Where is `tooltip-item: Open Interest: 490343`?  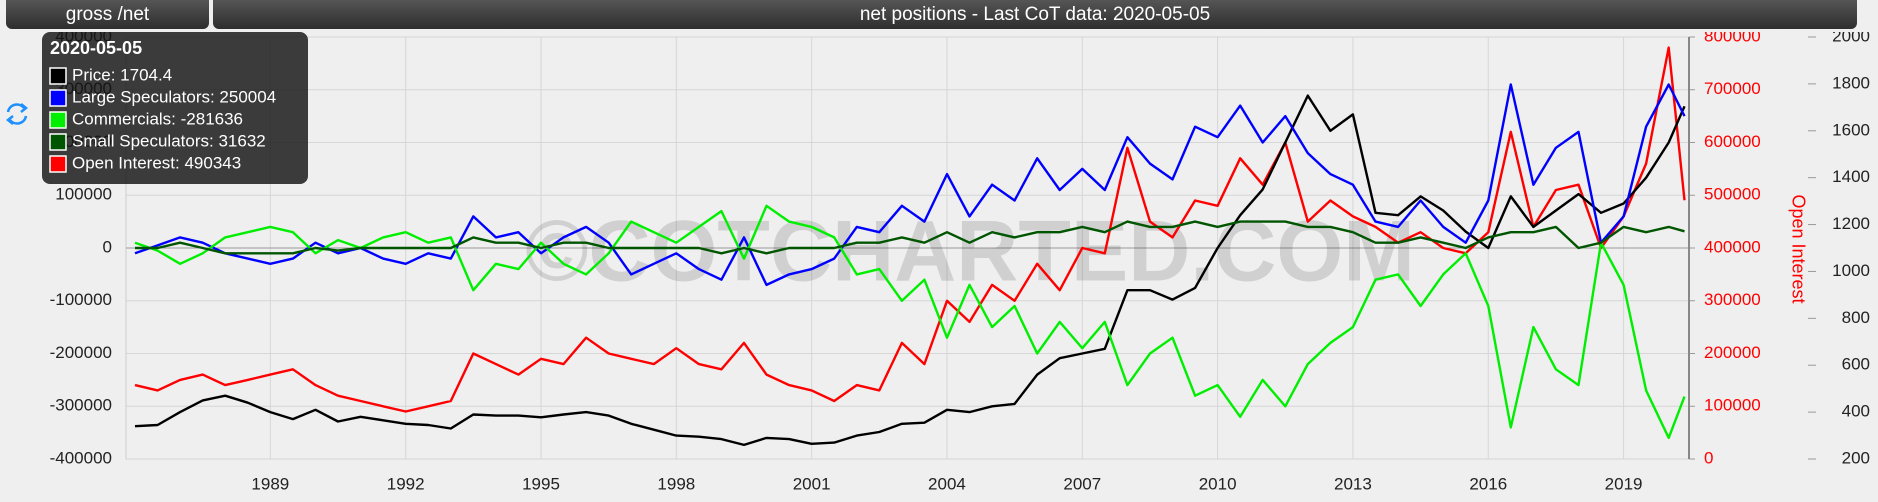 tooltip-item: Open Interest: 490343 is located at coordinates (156, 162).